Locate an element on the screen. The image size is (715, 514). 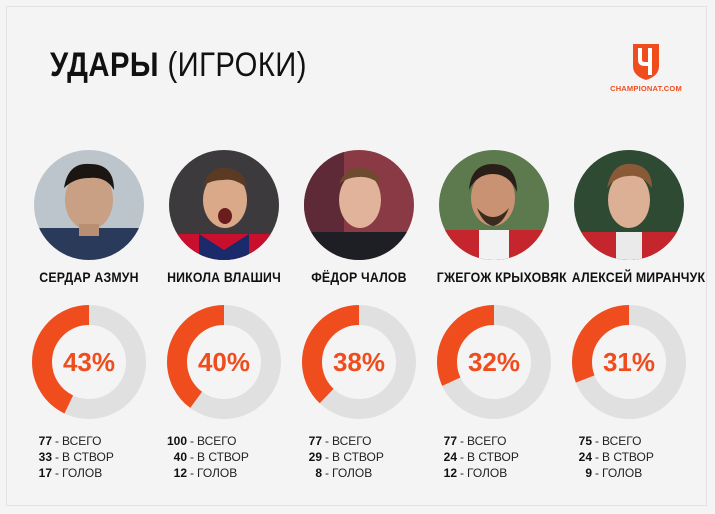
shot-accuracy-percent: 32% is located at coordinates (494, 362).